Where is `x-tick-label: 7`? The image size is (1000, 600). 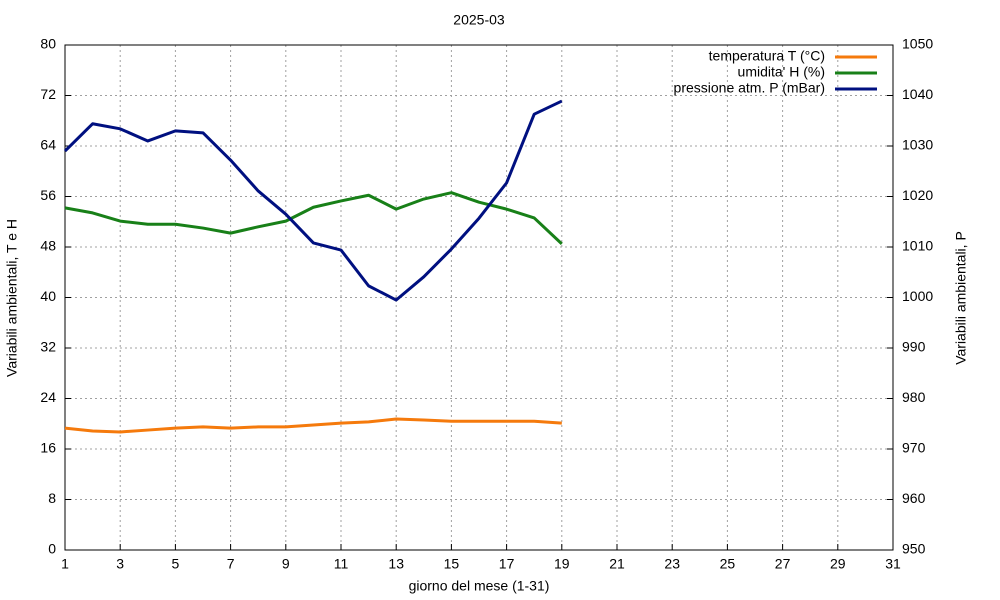
x-tick-label: 7 is located at coordinates (231, 564).